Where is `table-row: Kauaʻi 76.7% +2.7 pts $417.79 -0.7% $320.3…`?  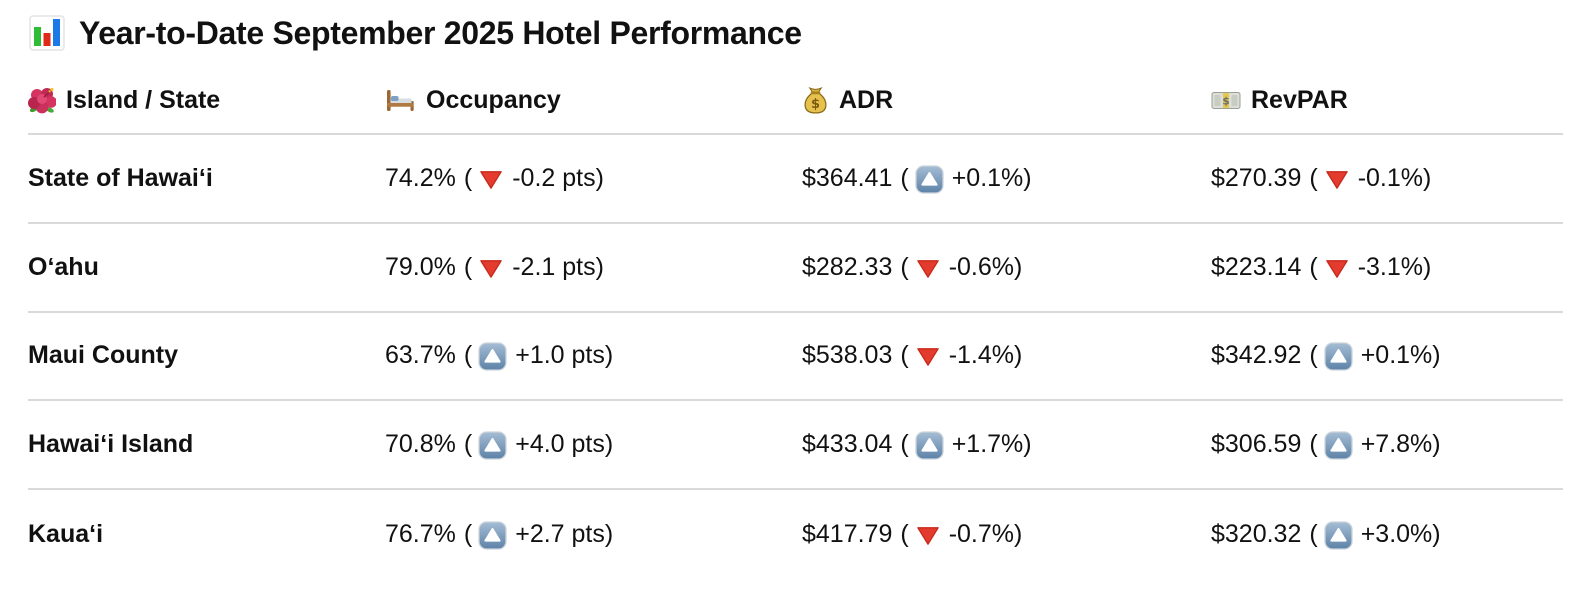
table-row: Kauaʻi 76.7% +2.7 pts $417.79 -0.7% $320.3… is located at coordinates (795, 534).